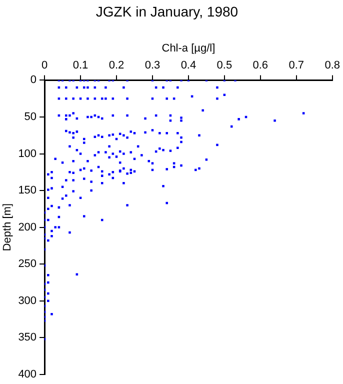  Describe the element at coordinates (27, 154) in the screenshot. I see `y-tick-label: 100` at that location.